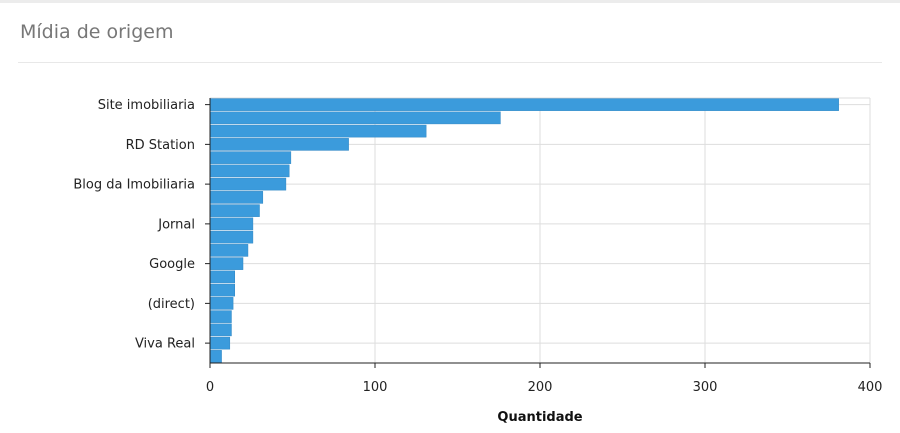 The height and width of the screenshot is (433, 900). I want to click on x-tick-label: 400, so click(870, 387).